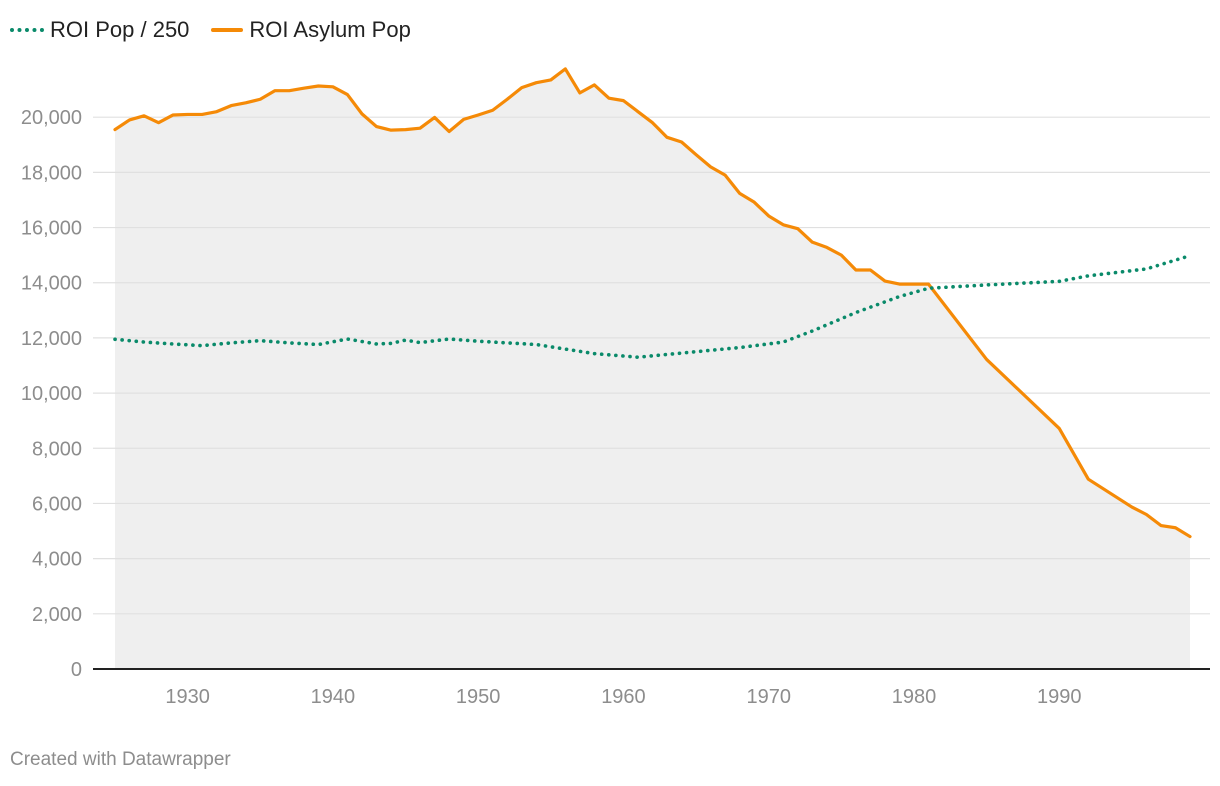 Image resolution: width=1220 pixels, height=786 pixels. I want to click on x-tick-label-1: 1940, so click(333, 697).